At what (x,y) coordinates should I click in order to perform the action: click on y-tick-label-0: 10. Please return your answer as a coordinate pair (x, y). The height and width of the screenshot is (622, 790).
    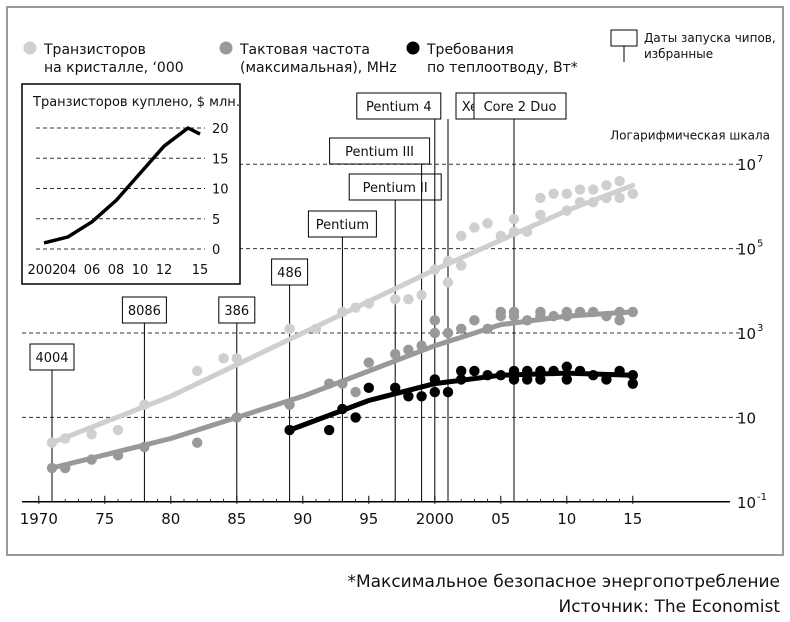
    Looking at the image, I should click on (746, 165).